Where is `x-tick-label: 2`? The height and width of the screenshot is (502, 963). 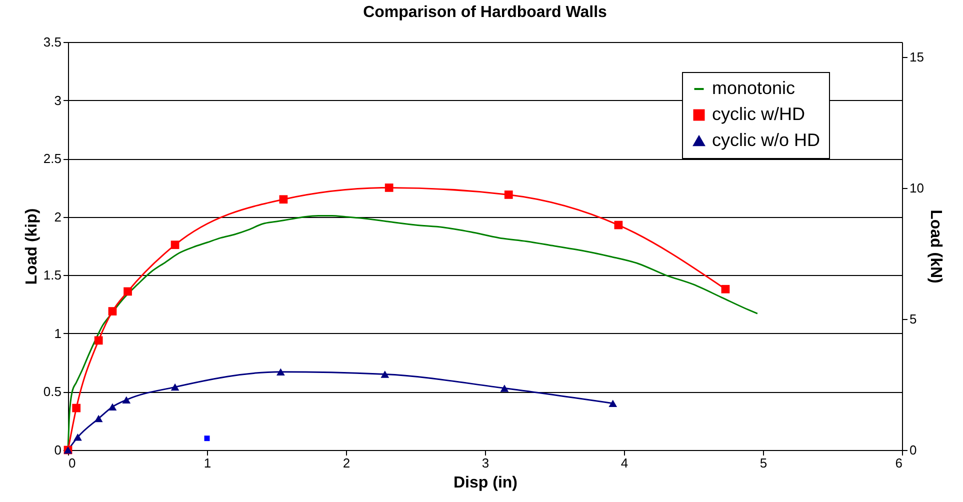
x-tick-label: 2 is located at coordinates (346, 463).